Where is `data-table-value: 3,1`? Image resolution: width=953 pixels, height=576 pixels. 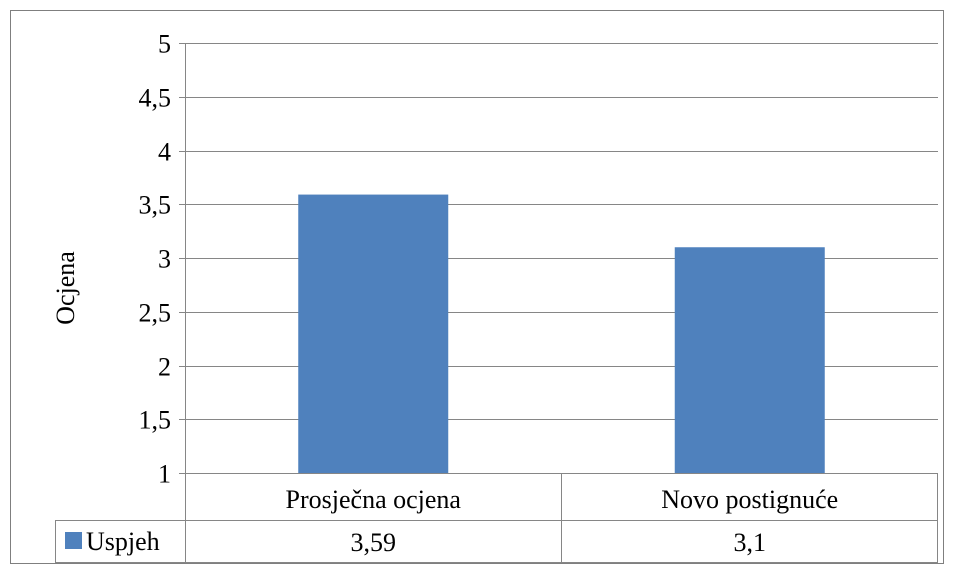
data-table-value: 3,1 is located at coordinates (750, 542).